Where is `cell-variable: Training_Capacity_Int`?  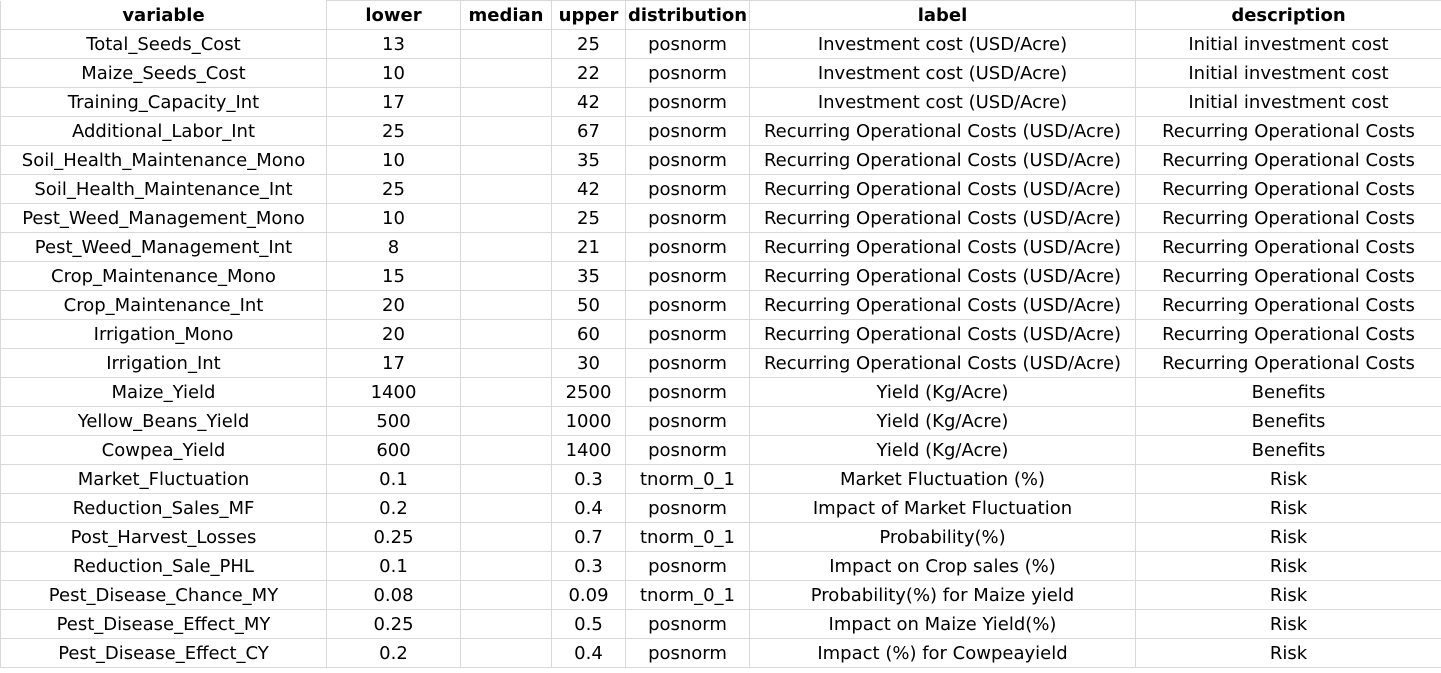
cell-variable: Training_Capacity_Int is located at coordinates (163, 102).